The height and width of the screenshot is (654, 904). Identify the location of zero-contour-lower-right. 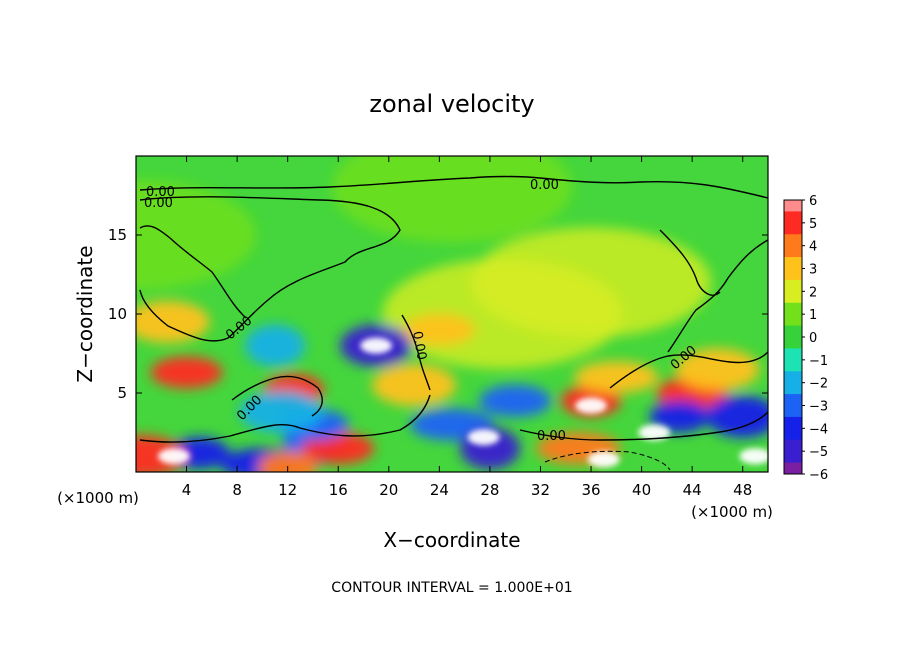
(688, 370).